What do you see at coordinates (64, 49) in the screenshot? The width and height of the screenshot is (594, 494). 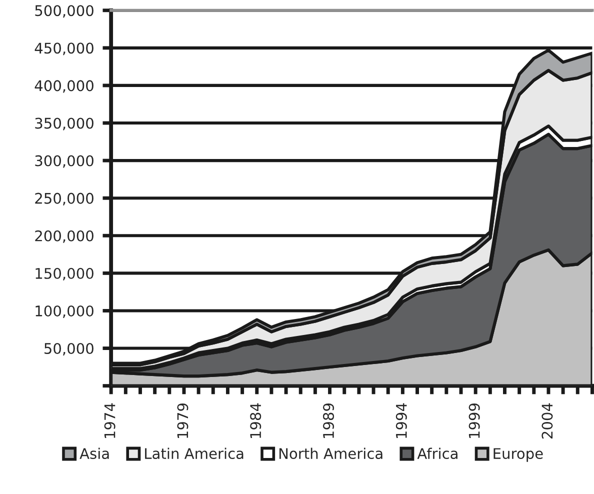 I see `y-tick-label: 450,000` at bounding box center [64, 49].